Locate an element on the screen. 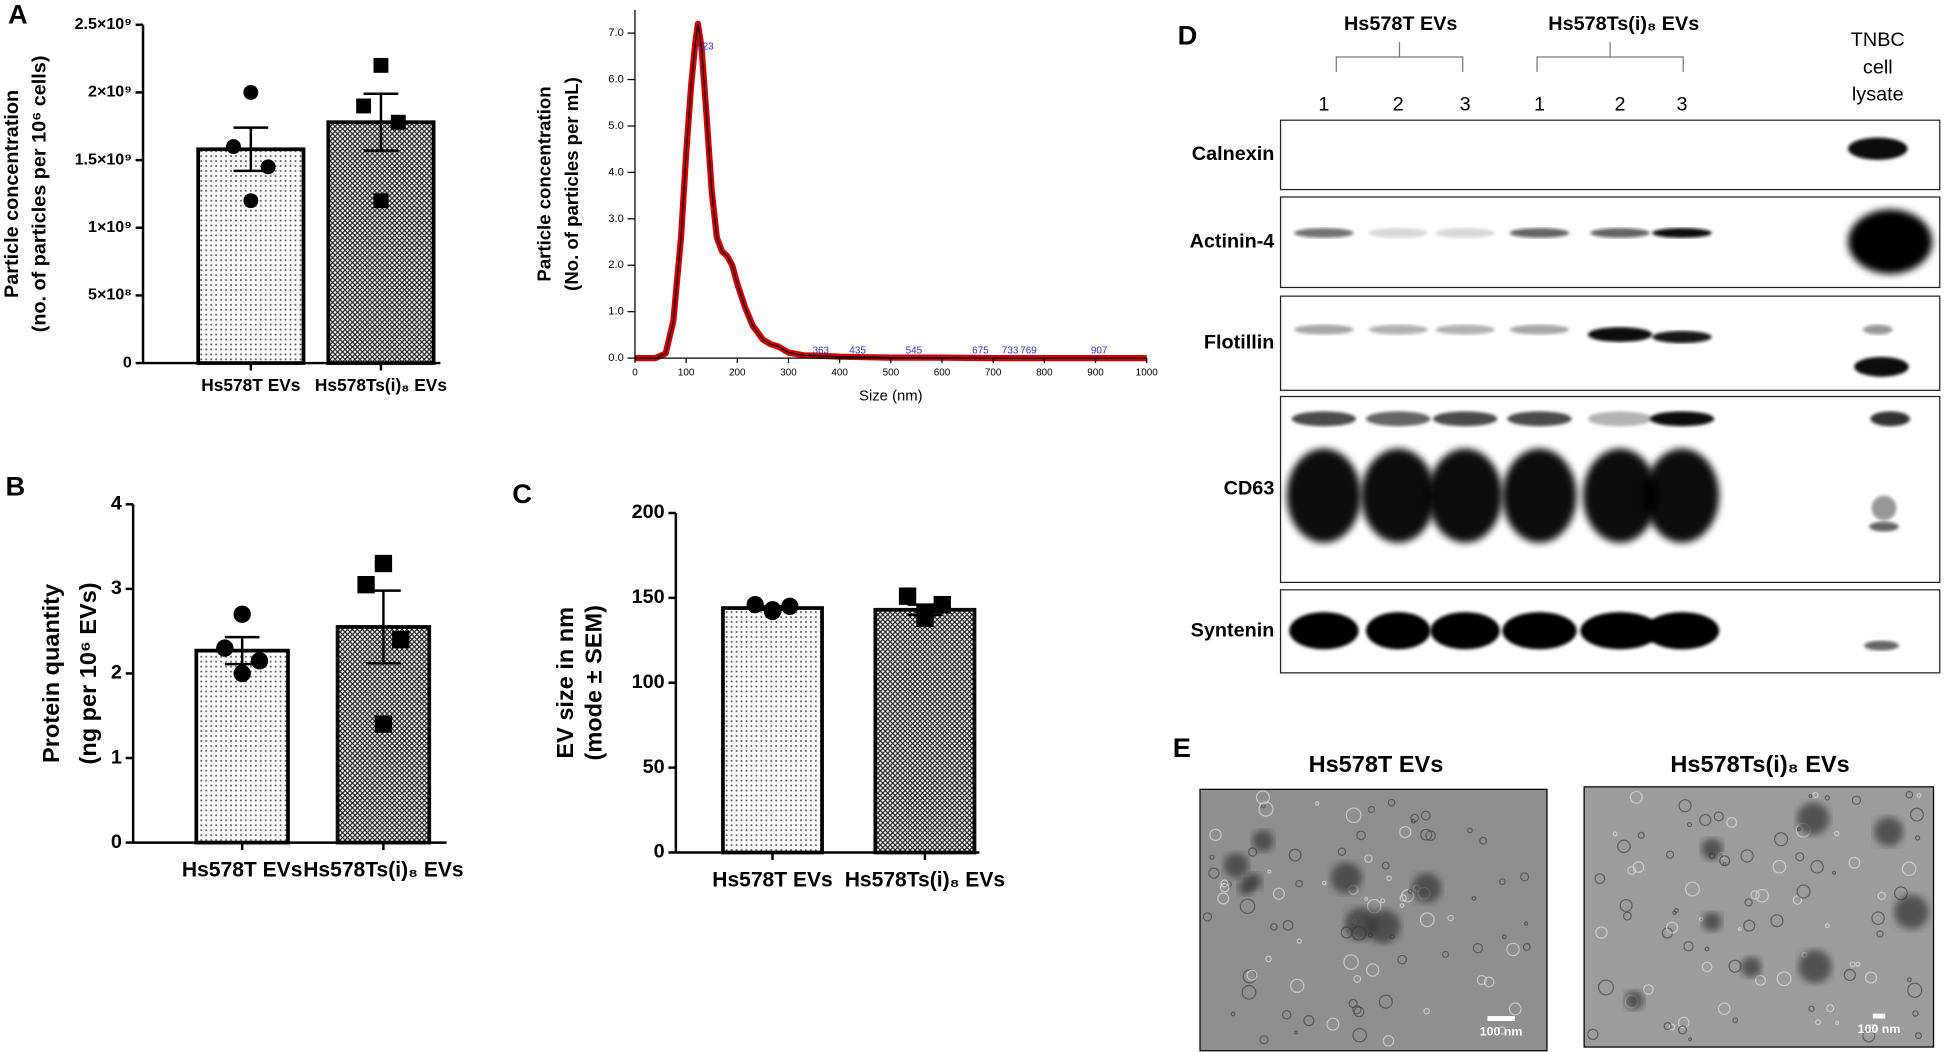 This screenshot has height=1052, width=1944. x-tick-label: 800 is located at coordinates (1044, 373).